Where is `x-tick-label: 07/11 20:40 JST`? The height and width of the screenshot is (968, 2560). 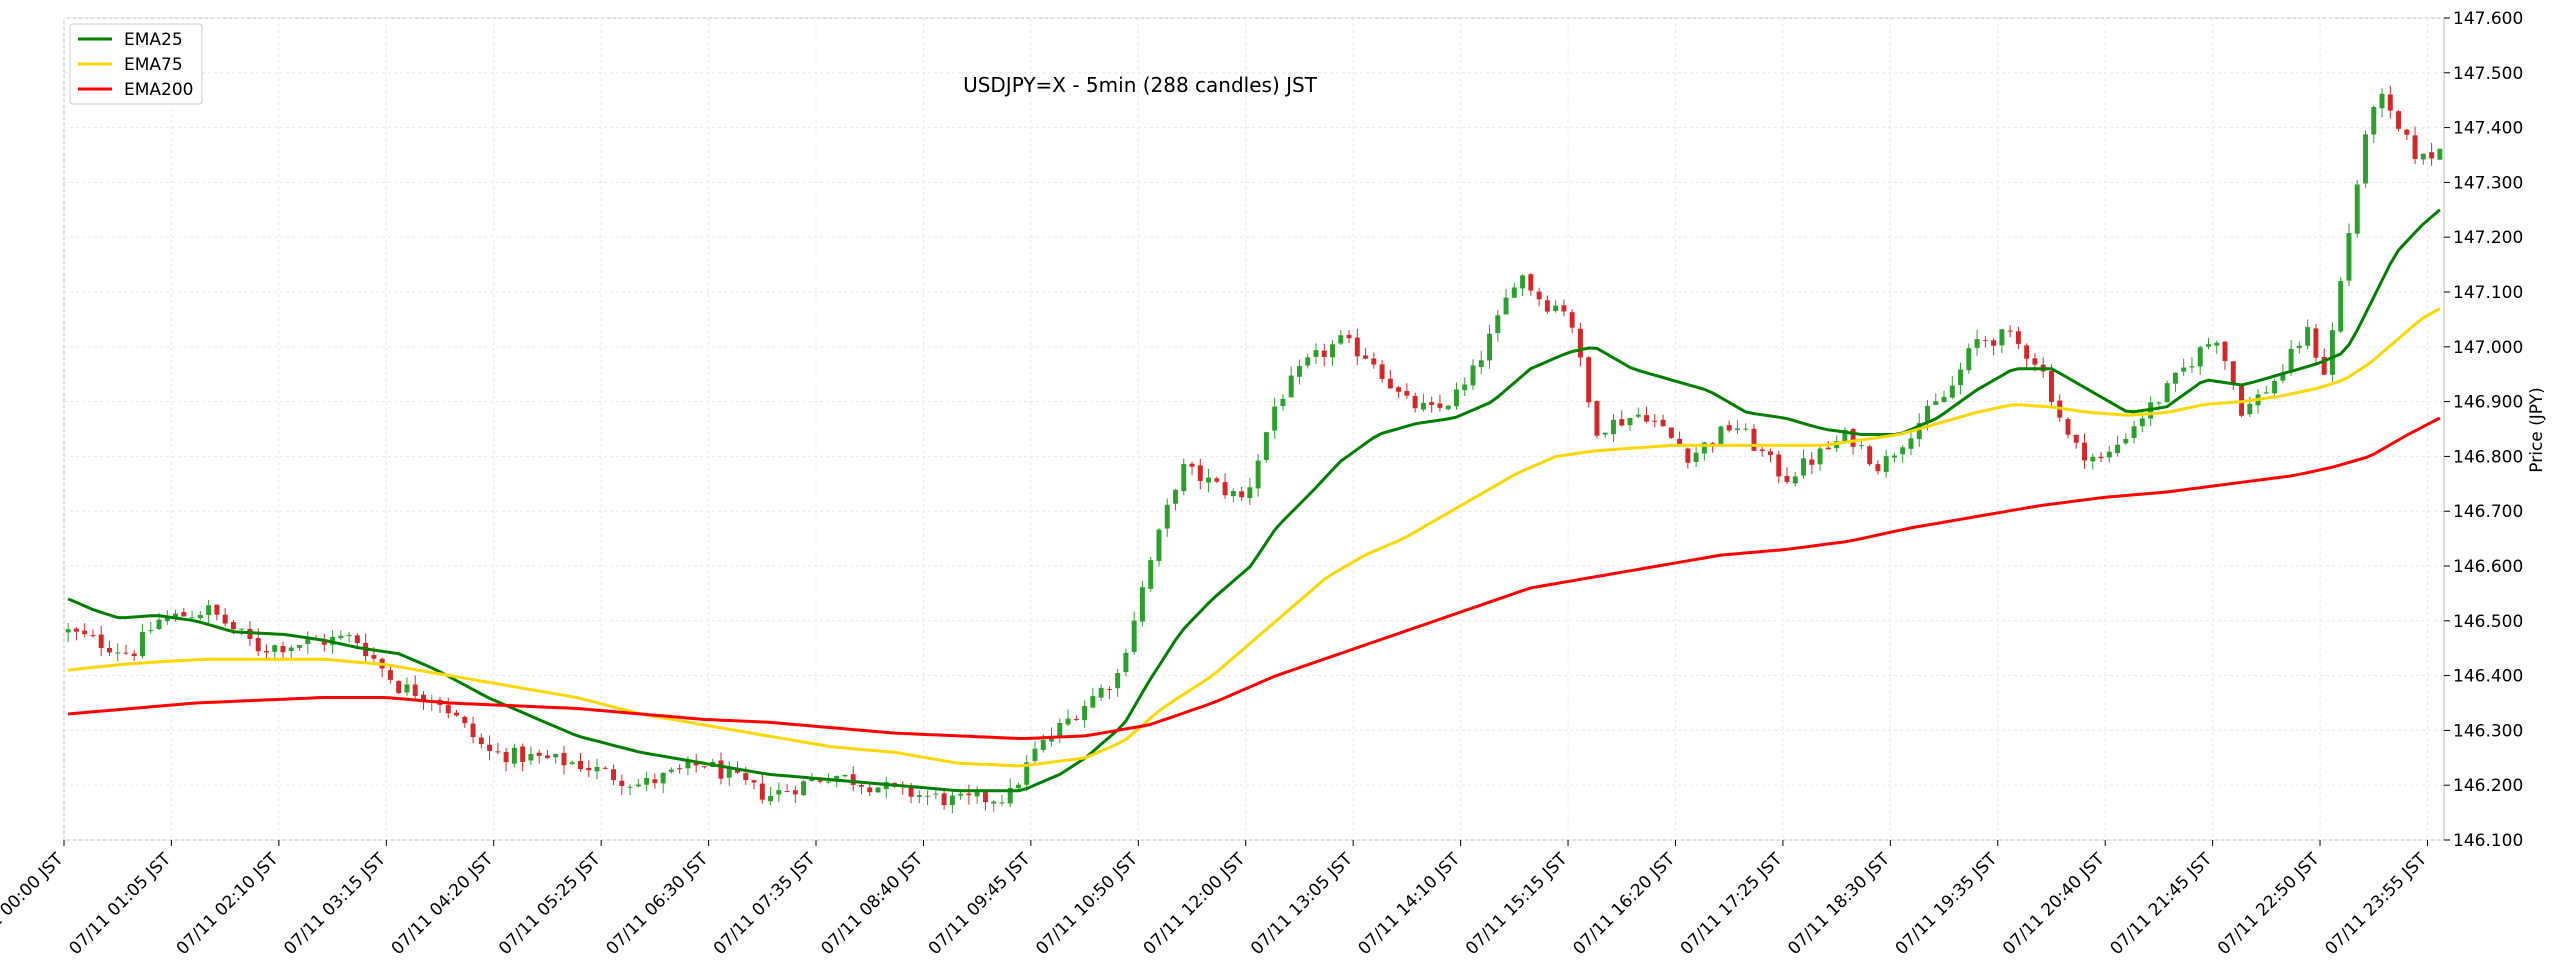
x-tick-label: 07/11 20:40 JST is located at coordinates (2054, 904).